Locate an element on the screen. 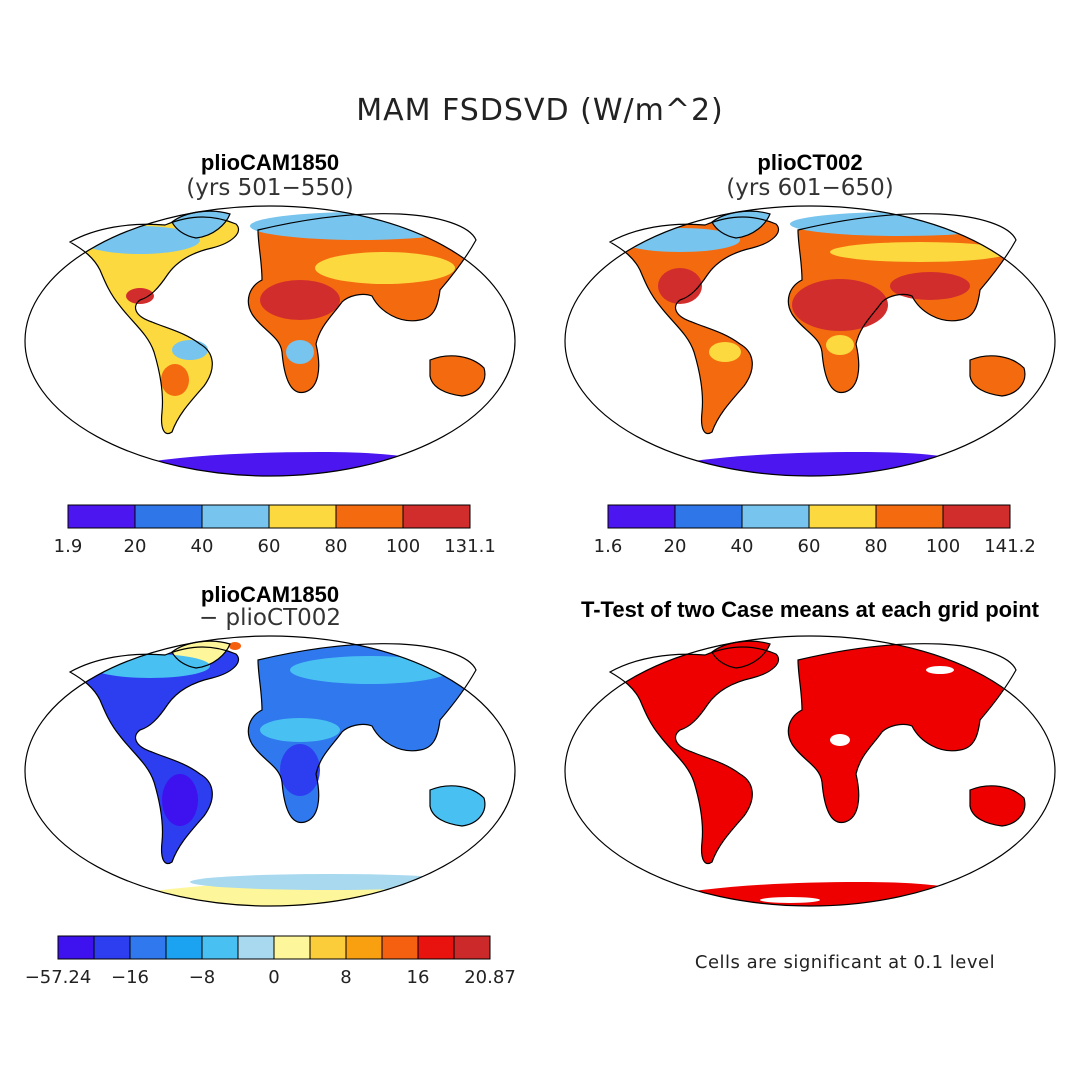 This screenshot has width=1080, height=1080. colorbar-tick-label: −16 is located at coordinates (130, 977).